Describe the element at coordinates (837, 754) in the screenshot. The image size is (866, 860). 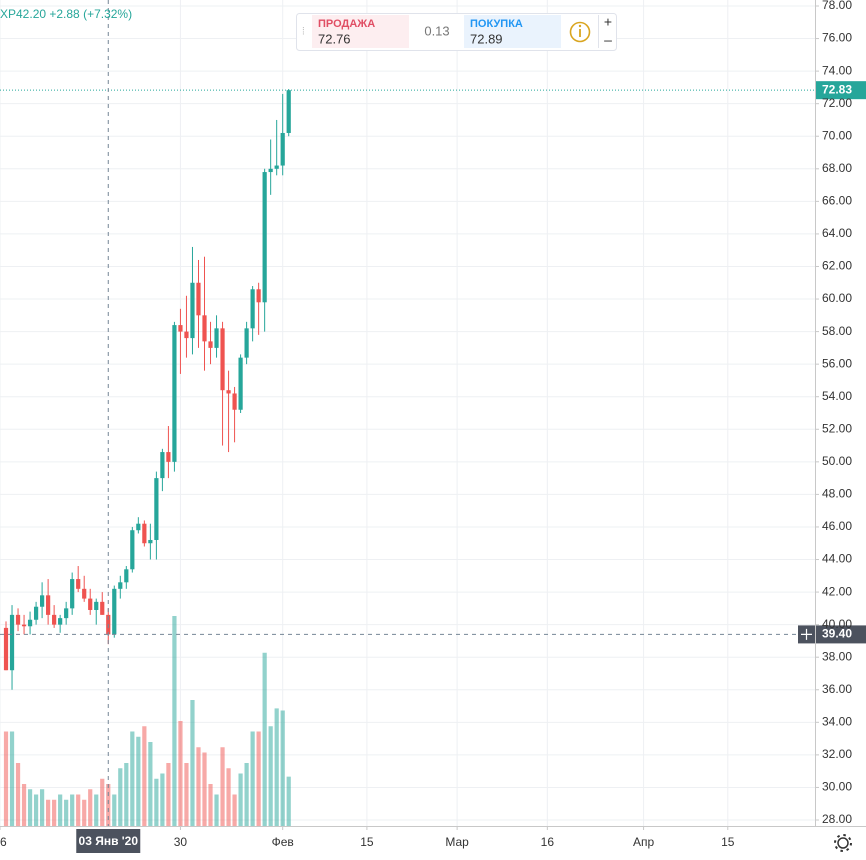
I see `y-tick-label: 32.00` at that location.